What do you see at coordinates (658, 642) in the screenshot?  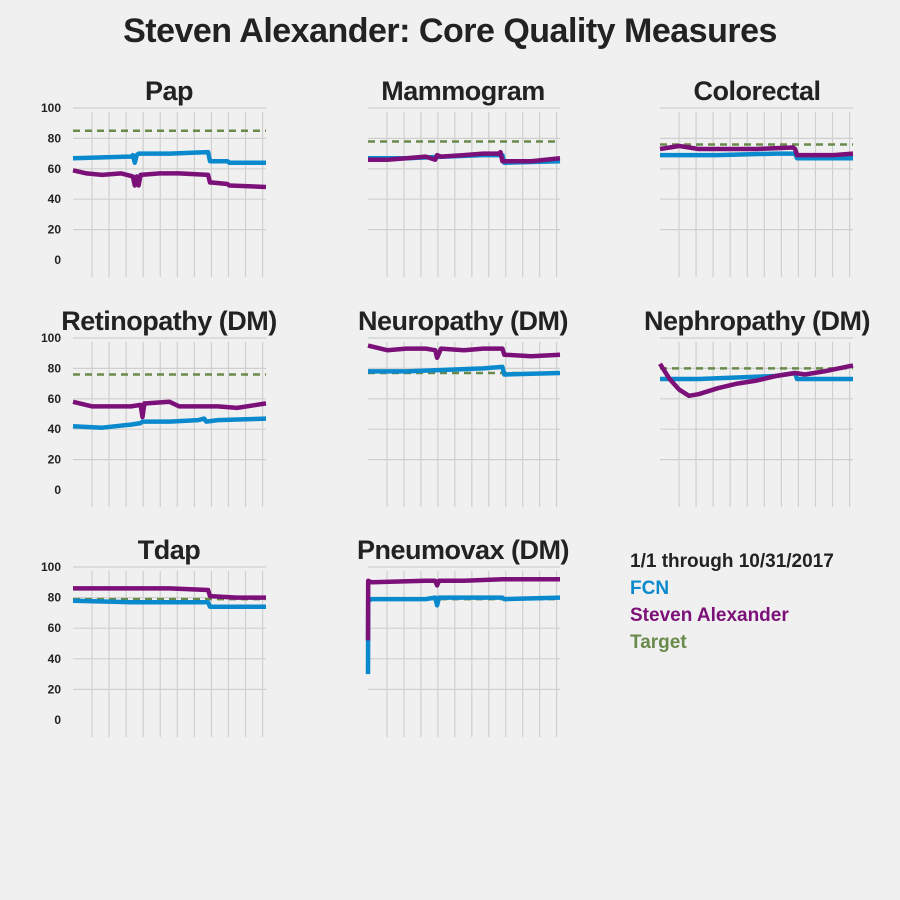 I see `legend-item-target: Target` at bounding box center [658, 642].